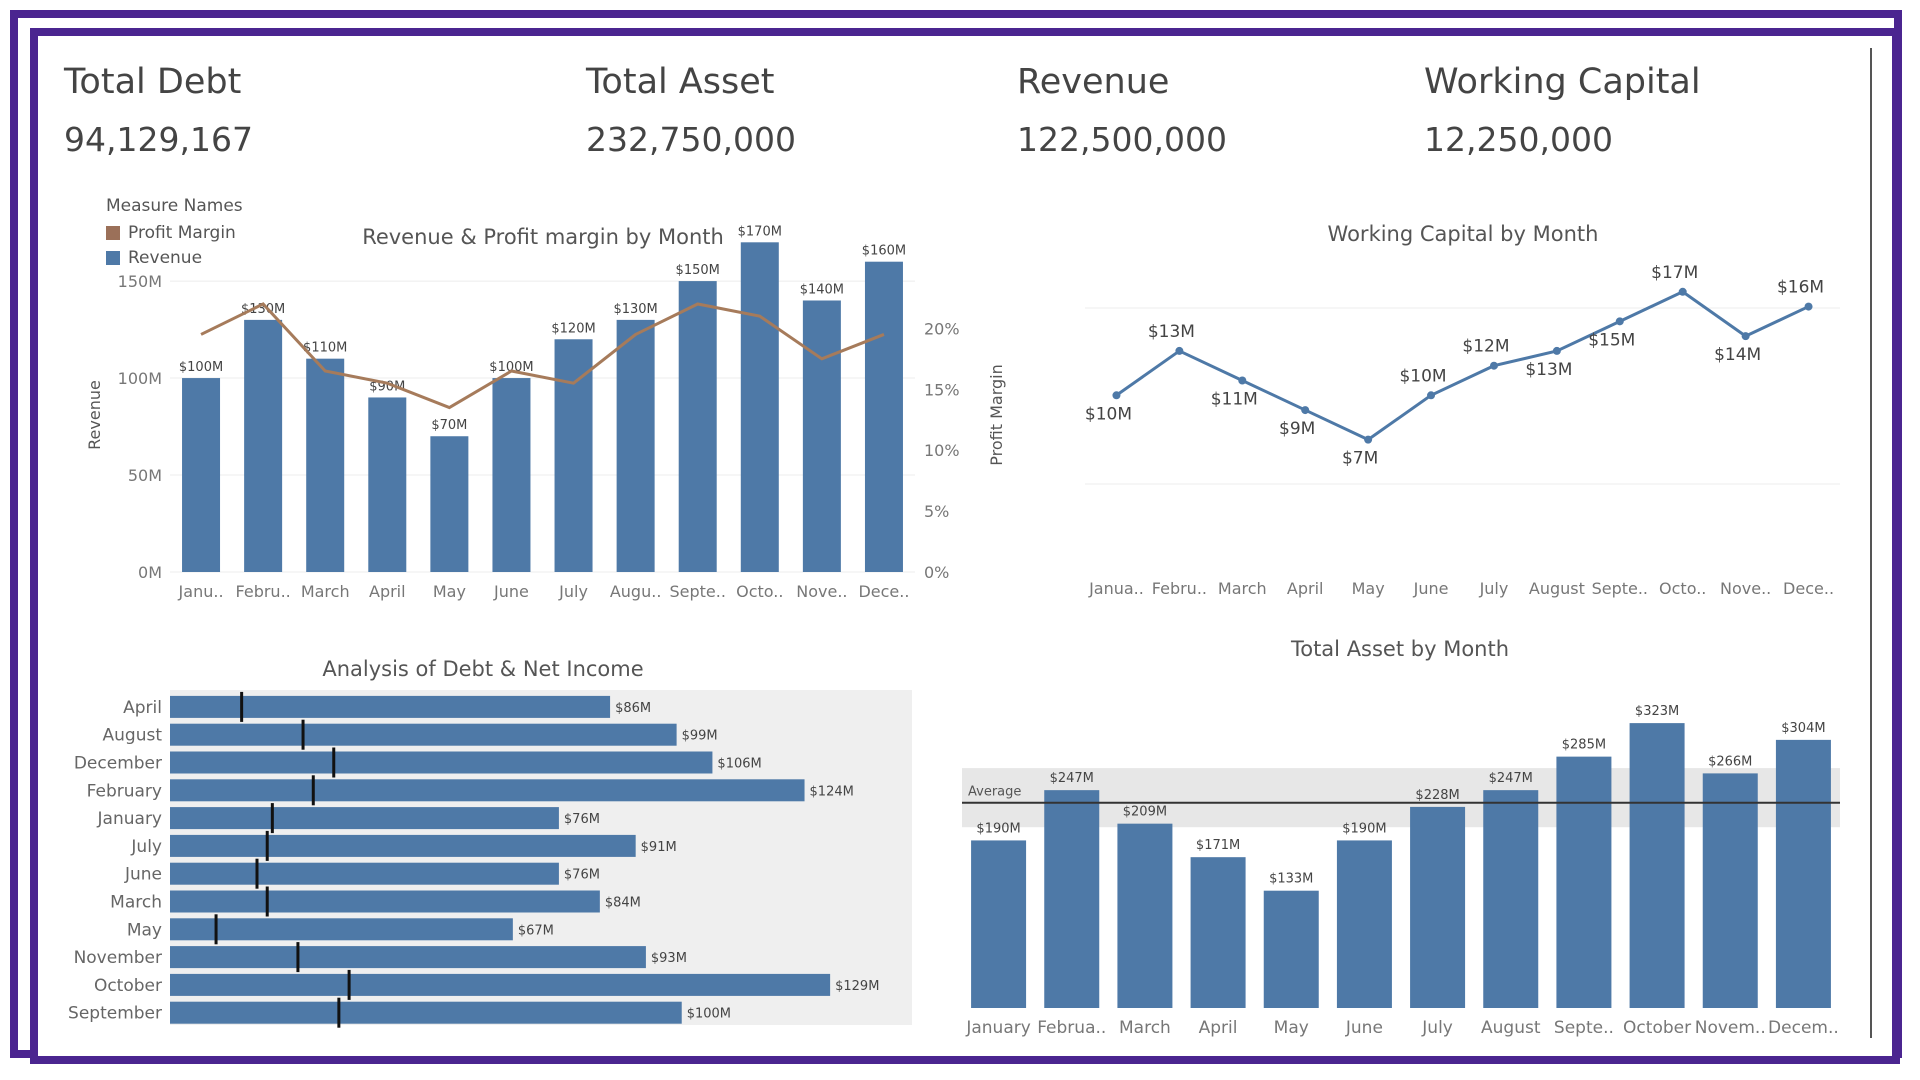  I want to click on bar-data-label: $76M, so click(582, 819).